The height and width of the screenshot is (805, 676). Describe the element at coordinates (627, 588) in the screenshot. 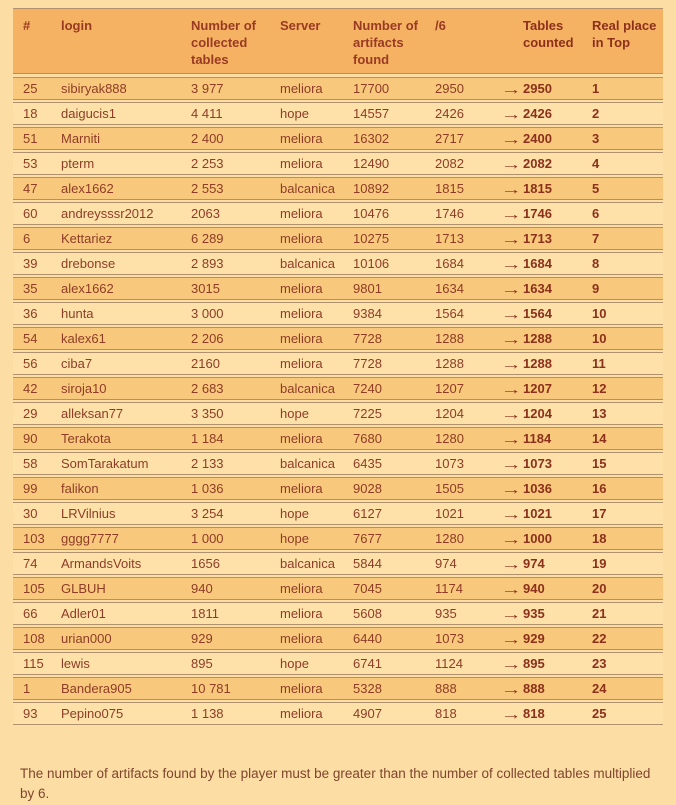

I see `cell-real-place: 20` at that location.